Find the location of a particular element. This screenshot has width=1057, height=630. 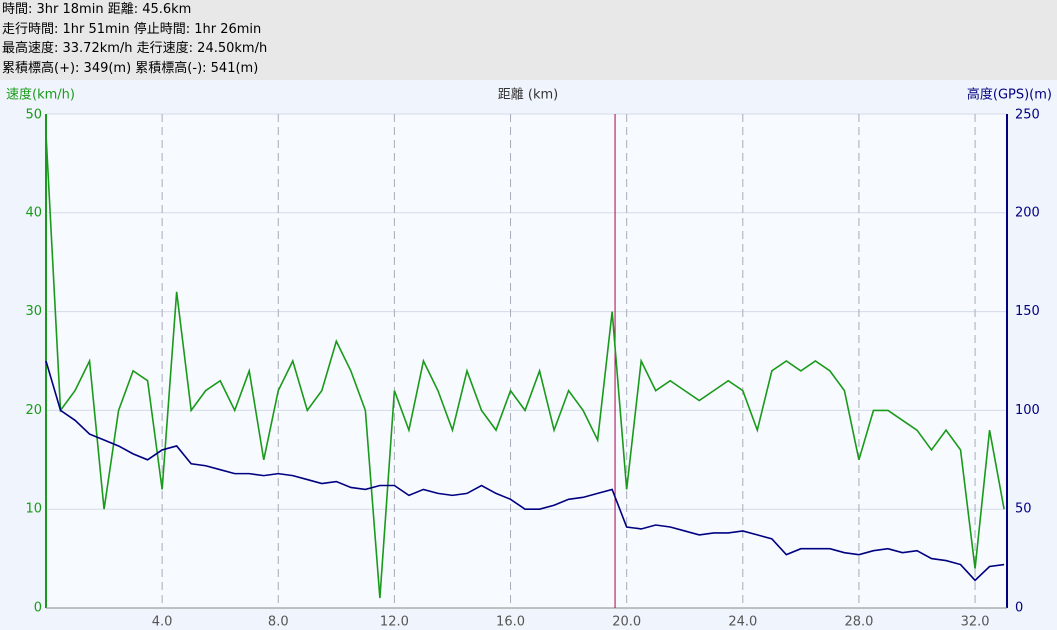

y2-tick-label: 200 is located at coordinates (1027, 212).